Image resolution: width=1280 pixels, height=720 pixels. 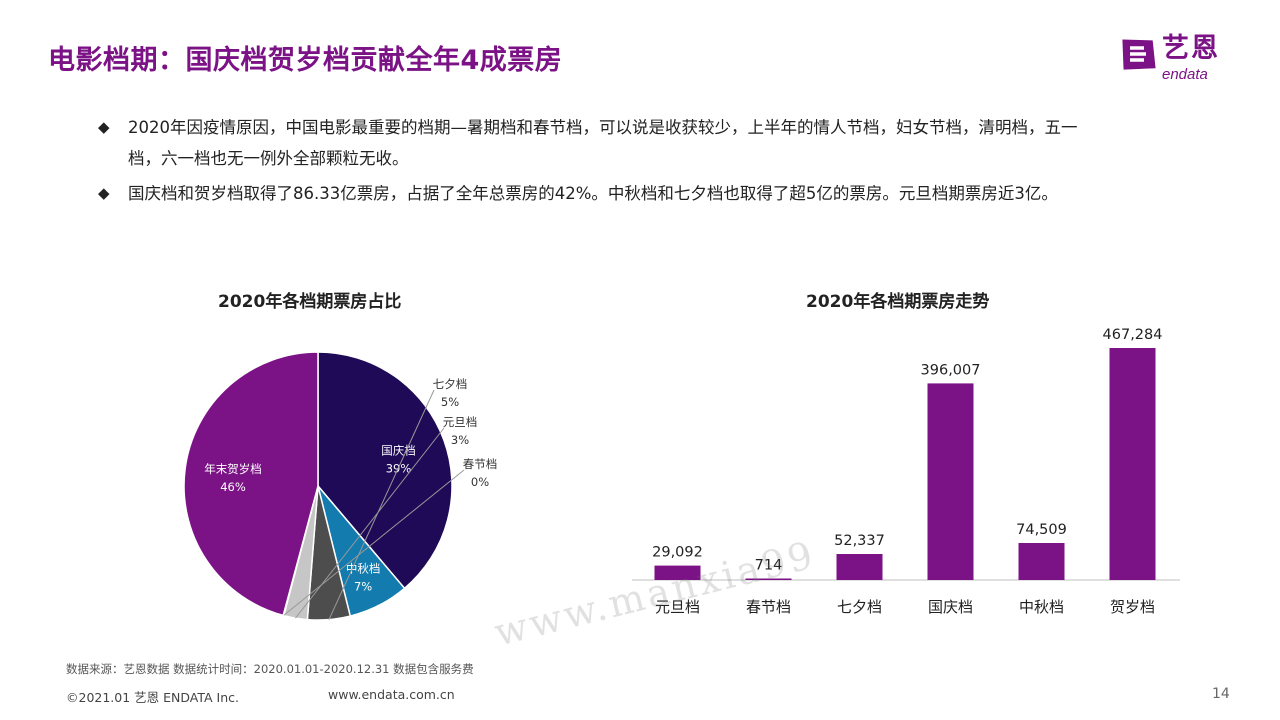 I want to click on bar-value-label: 74,509, so click(x=1041, y=530).